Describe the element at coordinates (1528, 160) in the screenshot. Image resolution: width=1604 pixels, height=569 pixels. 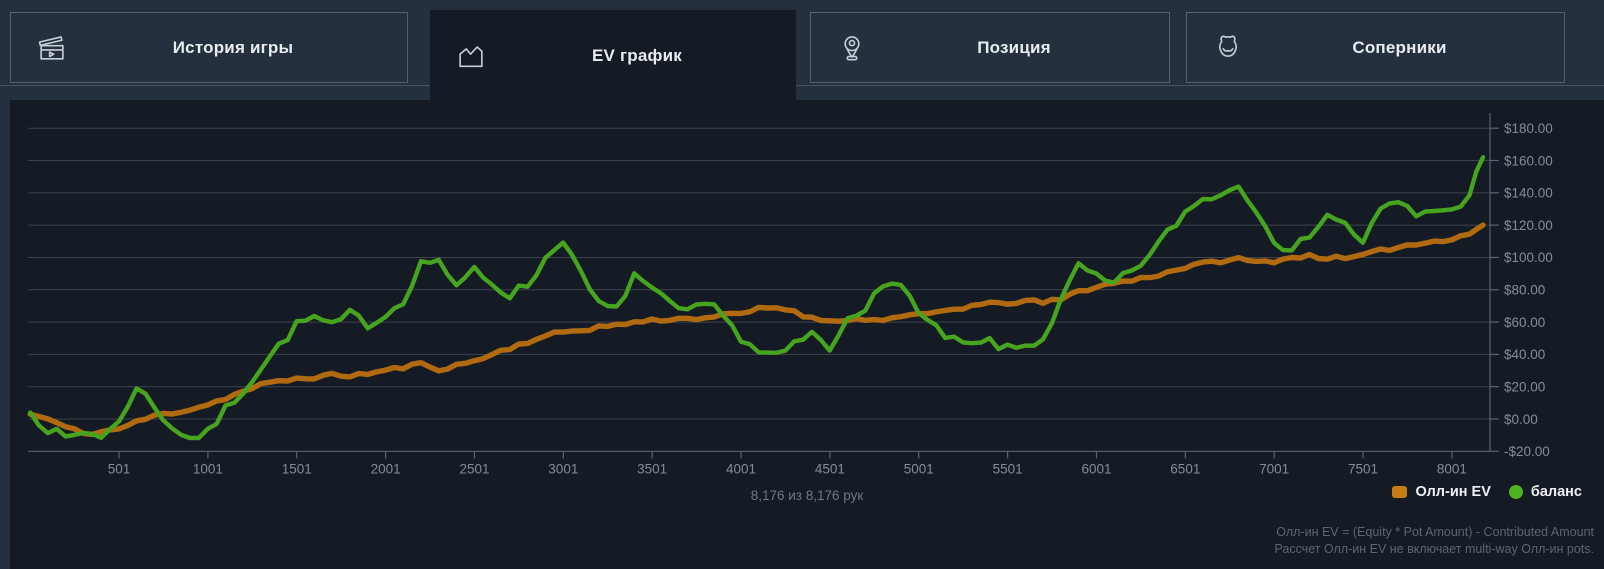
I see `svg-text: $160.00` at that location.